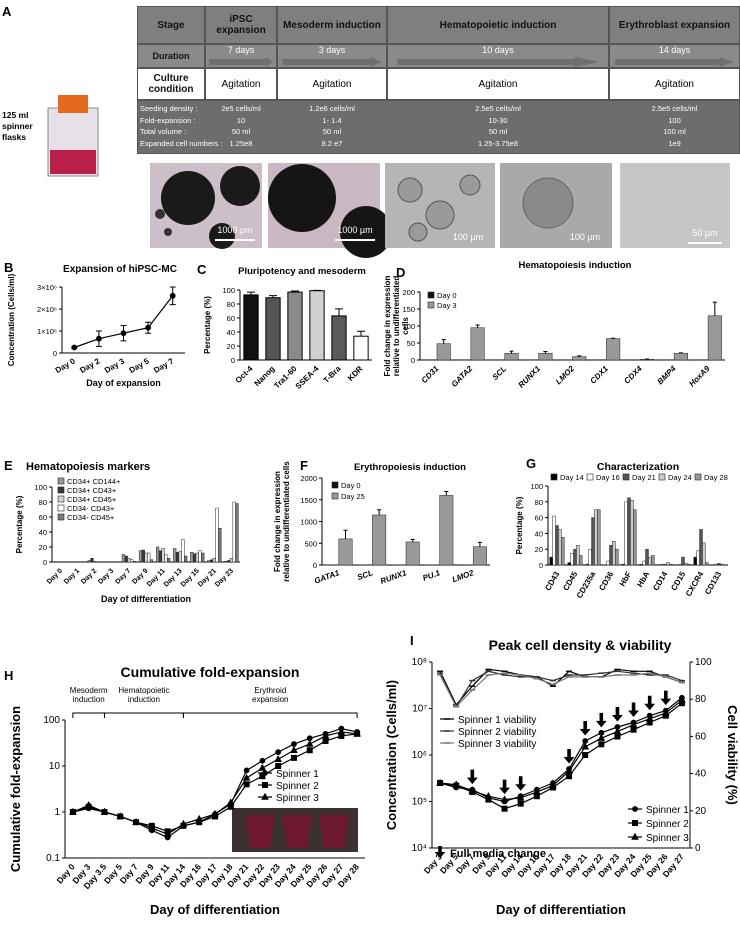 This screenshot has height=926, width=740. What do you see at coordinates (89, 577) in the screenshot?
I see `x-tick-label: Day 2` at bounding box center [89, 577].